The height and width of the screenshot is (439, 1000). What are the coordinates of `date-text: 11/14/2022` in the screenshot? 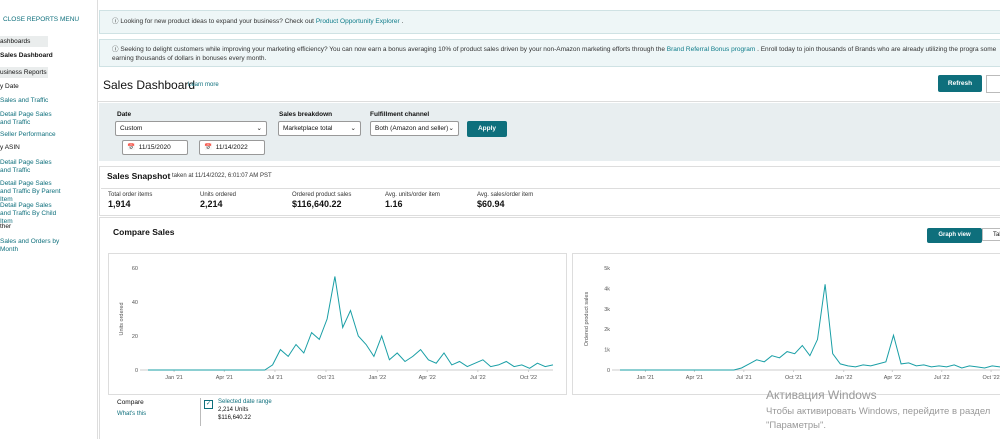 It's located at (231, 147).